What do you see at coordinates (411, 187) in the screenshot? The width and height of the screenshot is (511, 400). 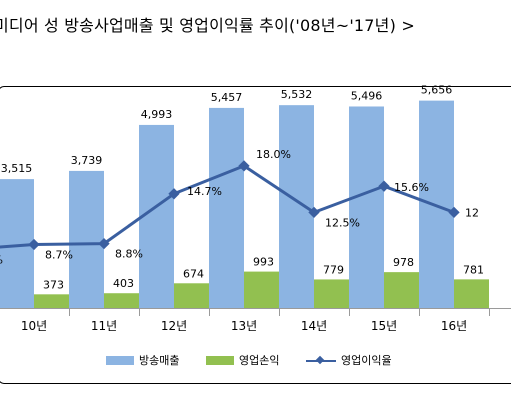 I see `margin-value-label: 15.6%` at bounding box center [411, 187].